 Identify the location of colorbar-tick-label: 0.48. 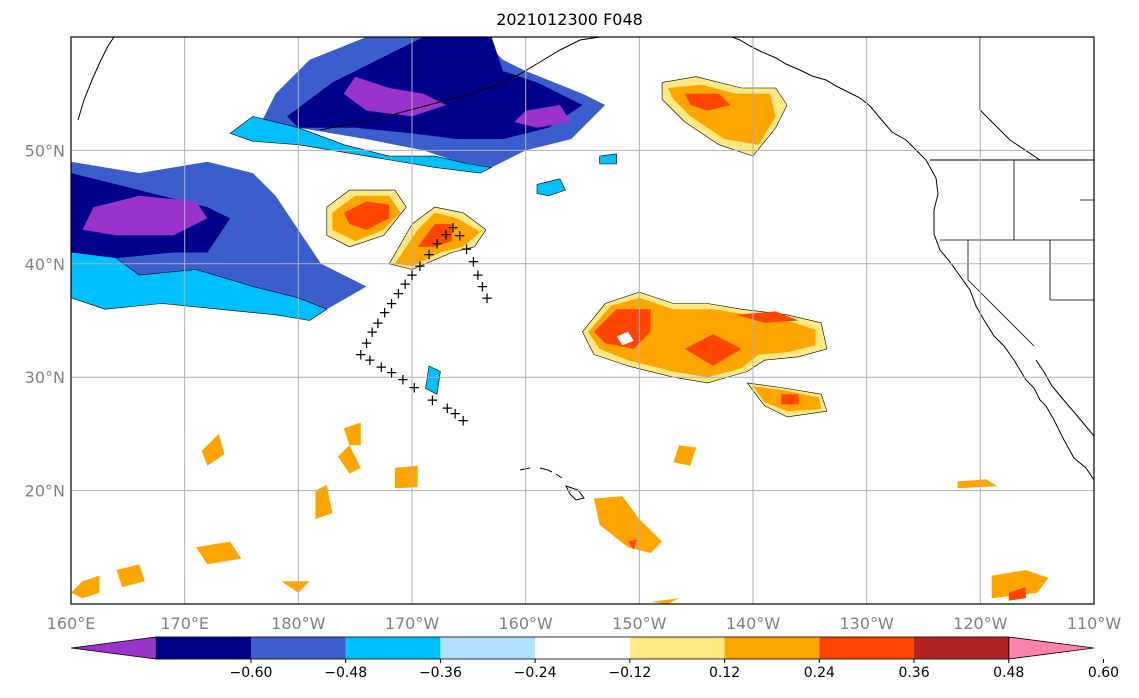
(1008, 673).